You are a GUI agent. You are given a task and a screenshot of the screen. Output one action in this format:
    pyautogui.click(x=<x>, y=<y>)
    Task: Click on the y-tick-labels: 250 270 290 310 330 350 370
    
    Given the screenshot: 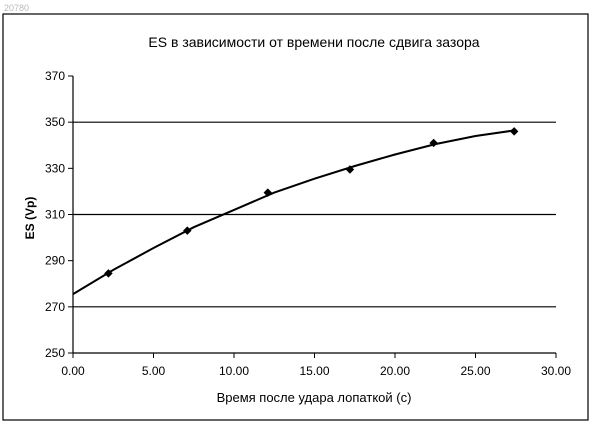 What is the action you would take?
    pyautogui.click(x=55, y=214)
    